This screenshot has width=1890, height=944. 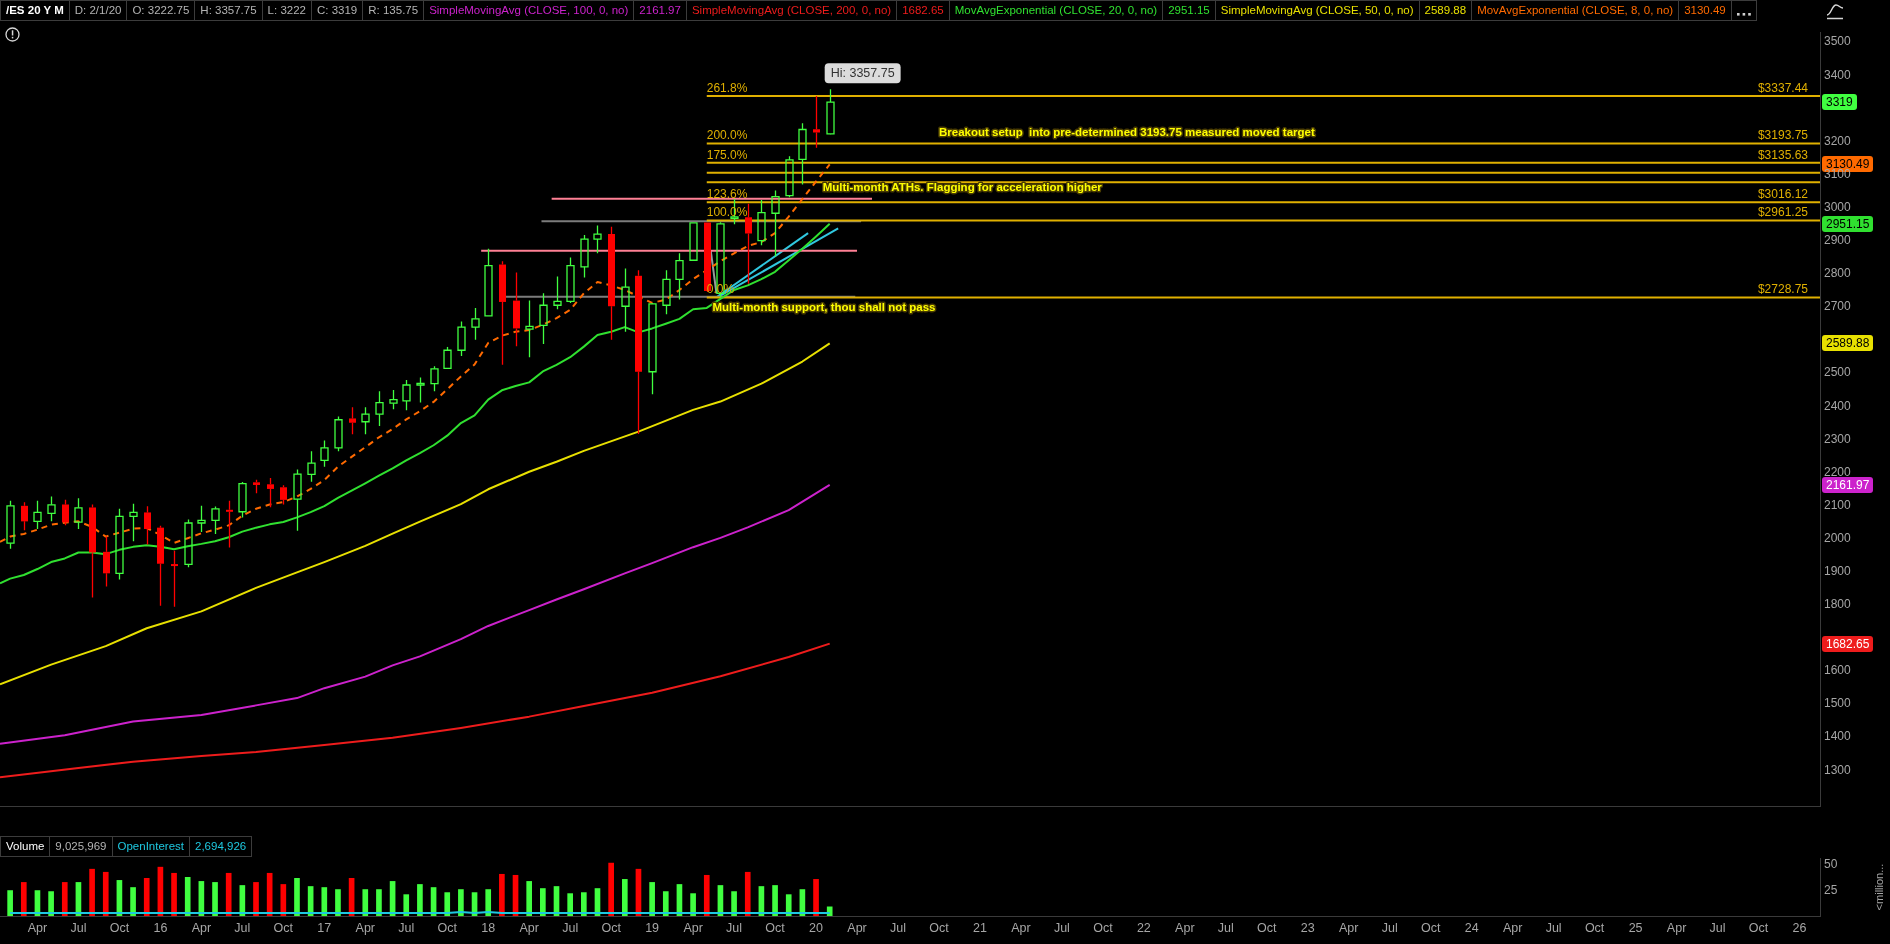 I want to click on y-tick-label: 2400, so click(x=1838, y=405).